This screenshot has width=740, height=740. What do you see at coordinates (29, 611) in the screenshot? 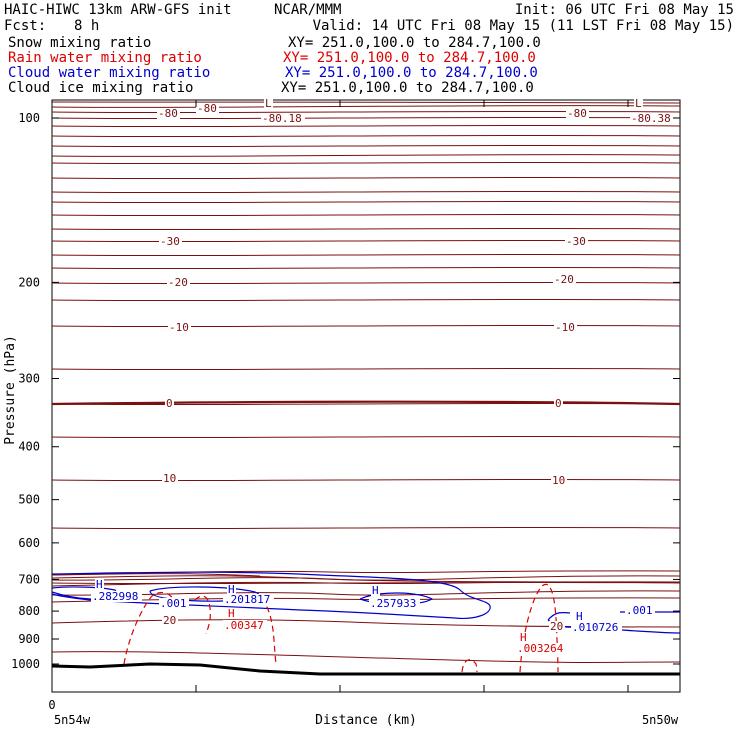
I see `y-tick-label: 800` at bounding box center [29, 611].